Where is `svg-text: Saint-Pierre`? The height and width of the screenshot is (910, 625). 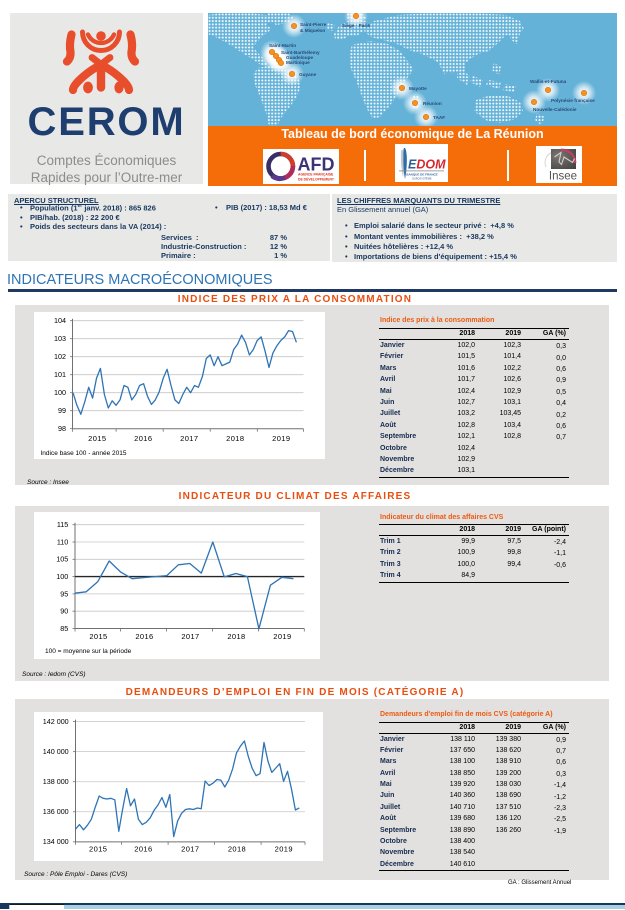
svg-text: Saint-Pierre is located at coordinates (313, 24).